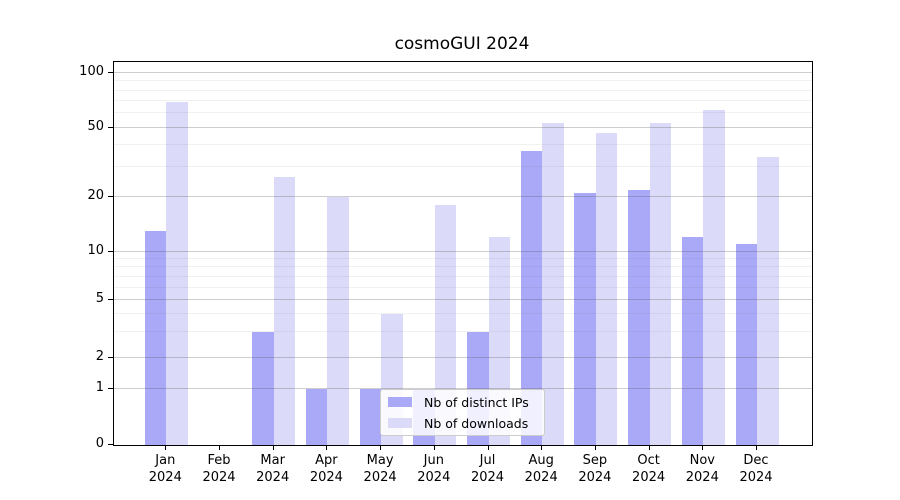 The image size is (900, 500). I want to click on y-tick-label: 20, so click(95, 196).